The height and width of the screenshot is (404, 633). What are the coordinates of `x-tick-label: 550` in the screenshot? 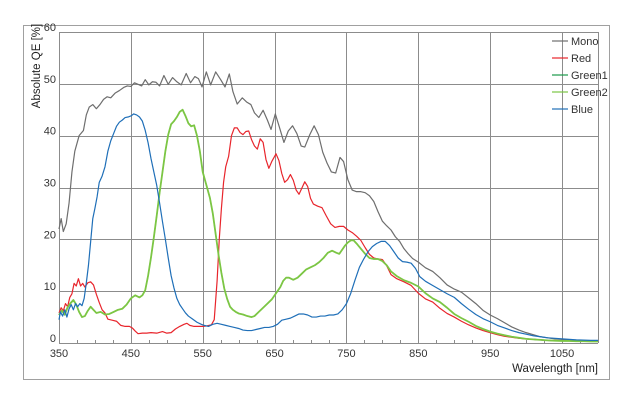 It's located at (203, 354).